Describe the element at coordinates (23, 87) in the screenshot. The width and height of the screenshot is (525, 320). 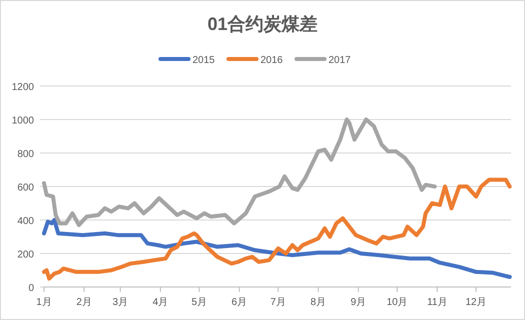
I see `y-tick-label: 1200` at that location.